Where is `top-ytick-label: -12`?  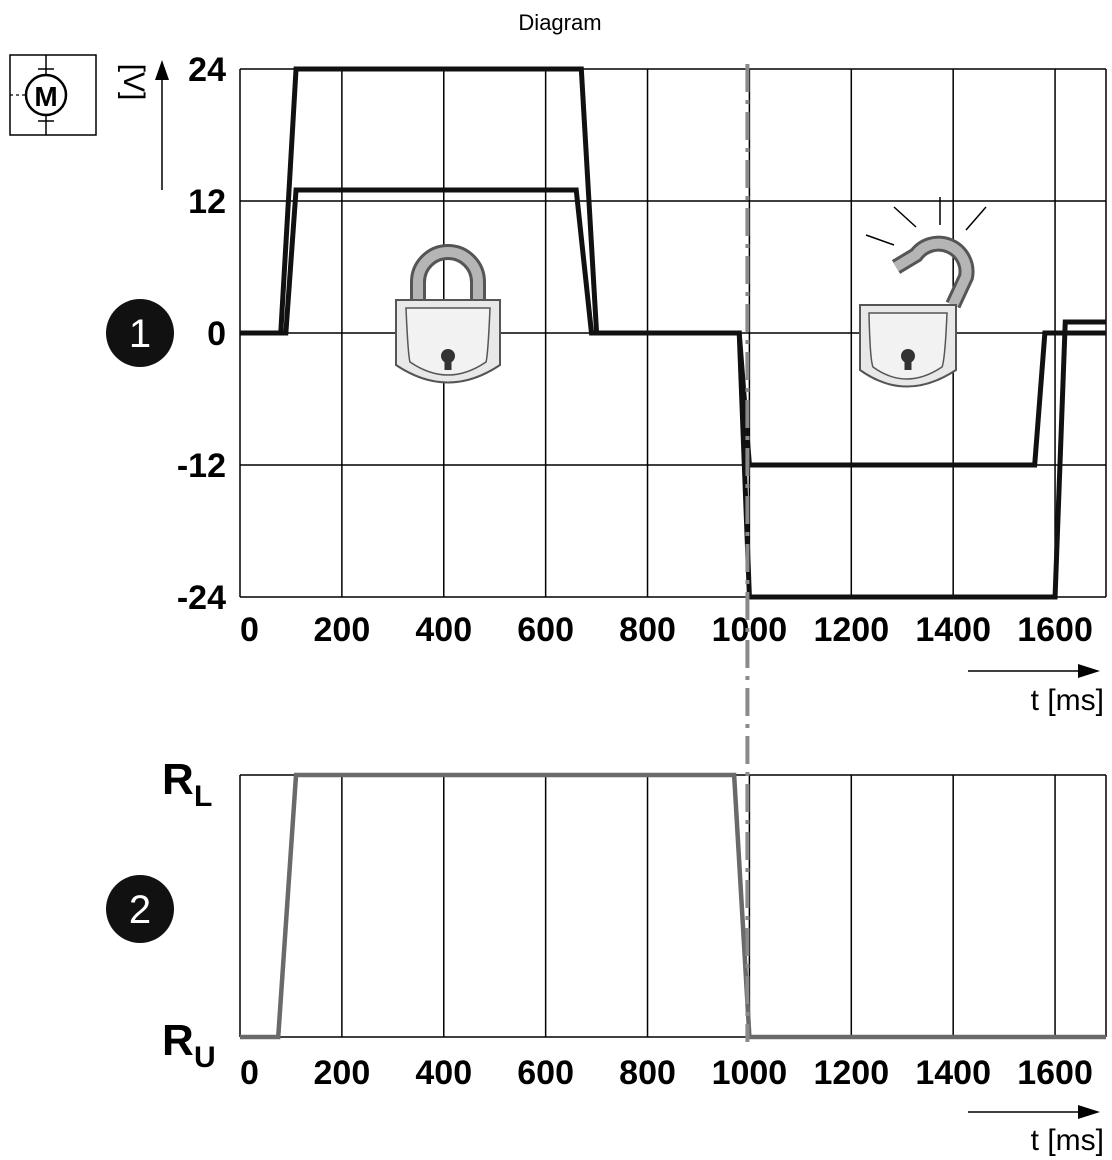
top-ytick-label: -12 is located at coordinates (201, 466).